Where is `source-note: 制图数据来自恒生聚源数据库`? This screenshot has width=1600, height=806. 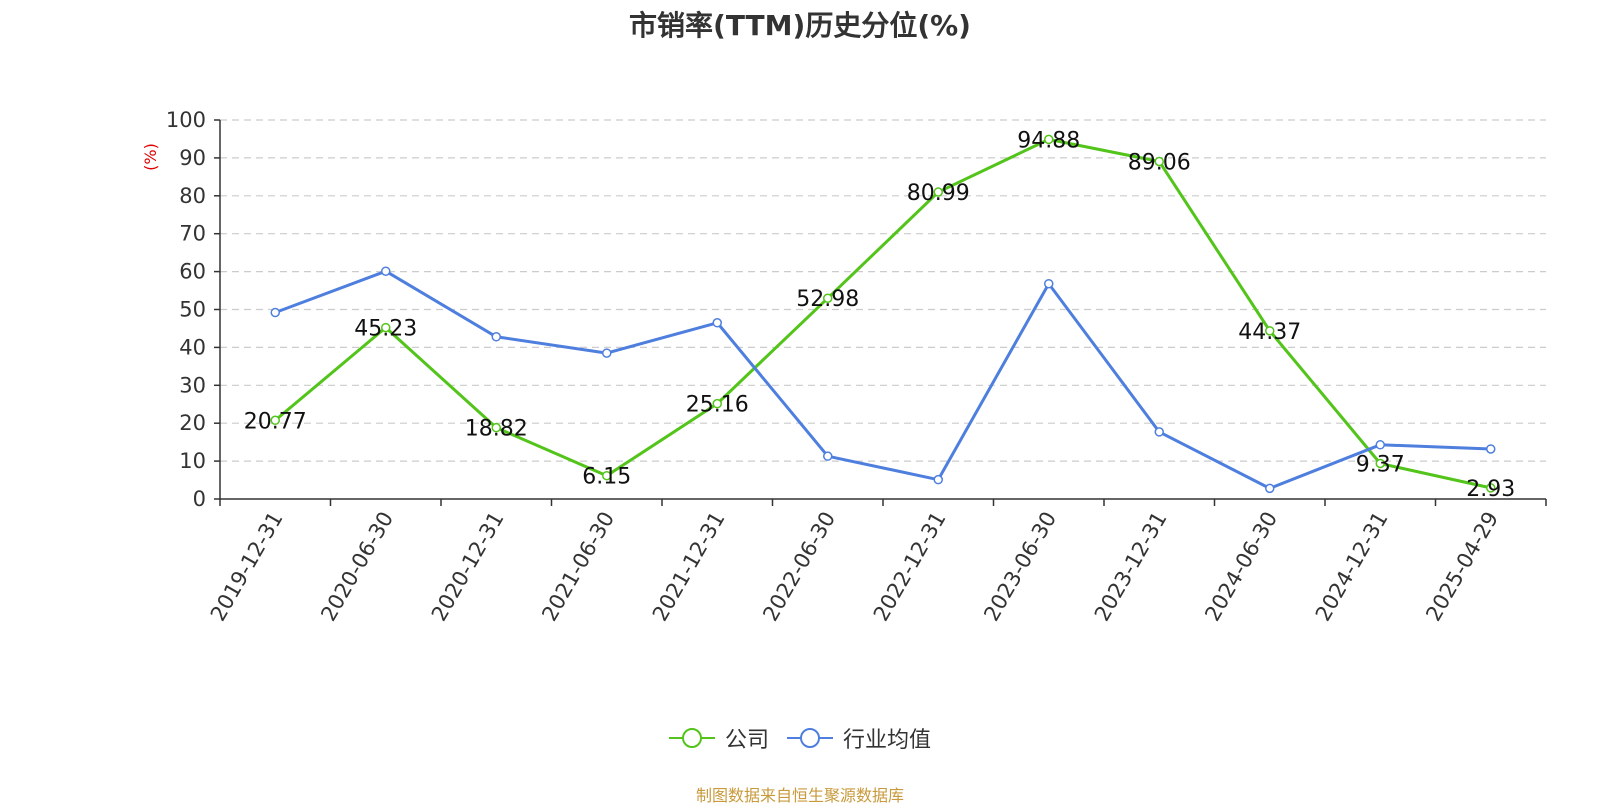
source-note: 制图数据来自恒生聚源数据库 is located at coordinates (799, 795).